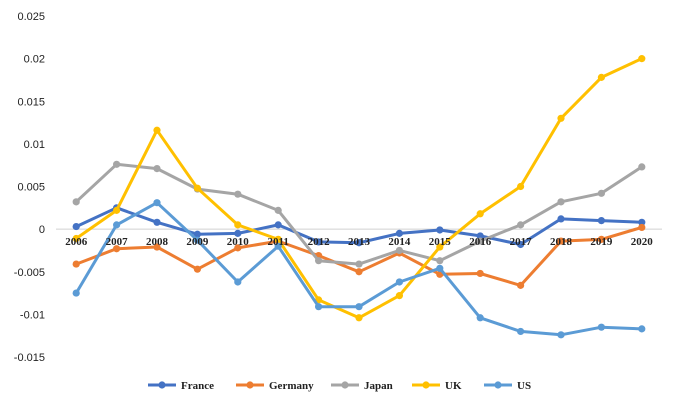 Image resolution: width=680 pixels, height=406 pixels. What do you see at coordinates (440, 242) in the screenshot?
I see `x-tick-label: 2015` at bounding box center [440, 242].